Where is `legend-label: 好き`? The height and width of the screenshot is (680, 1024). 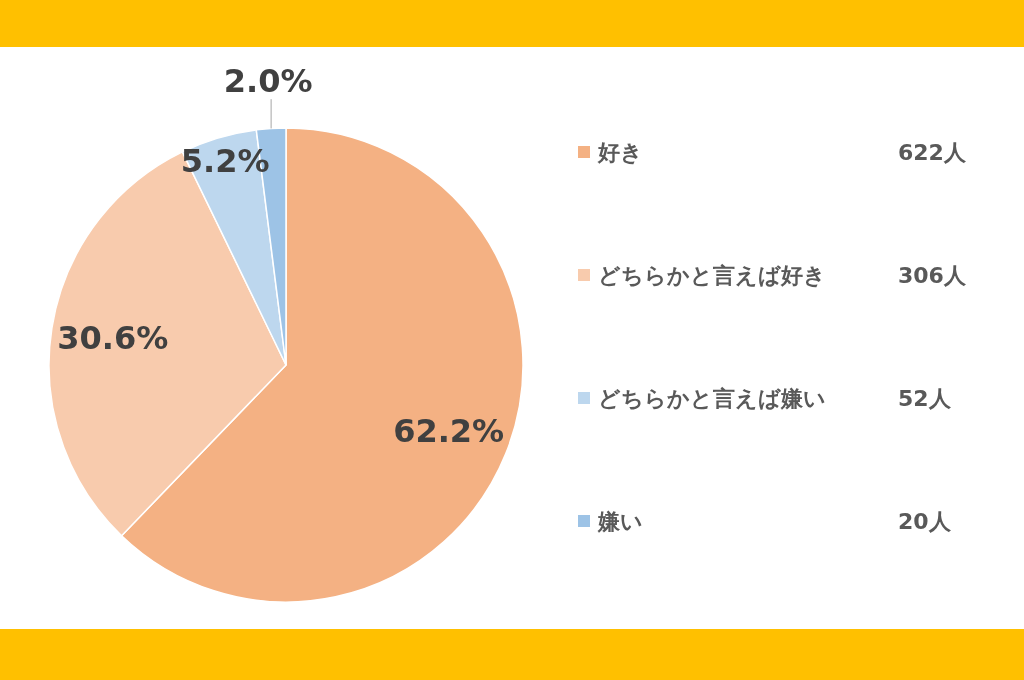 legend-label: 好き is located at coordinates (620, 152).